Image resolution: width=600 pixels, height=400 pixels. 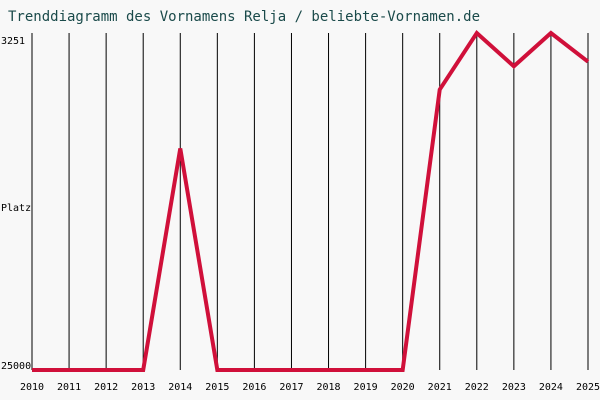 I want to click on x-tick-label: 2024, so click(x=551, y=387).